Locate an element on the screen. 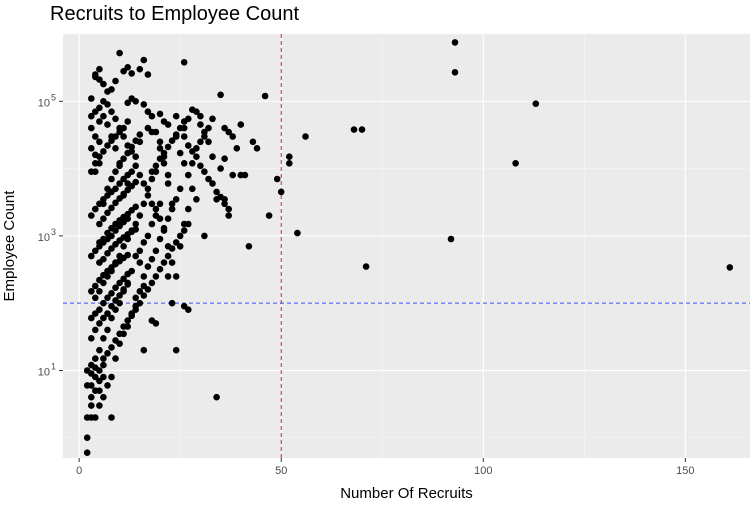 This screenshot has height=506, width=755. y-tick-exponent: 1 is located at coordinates (53, 366).